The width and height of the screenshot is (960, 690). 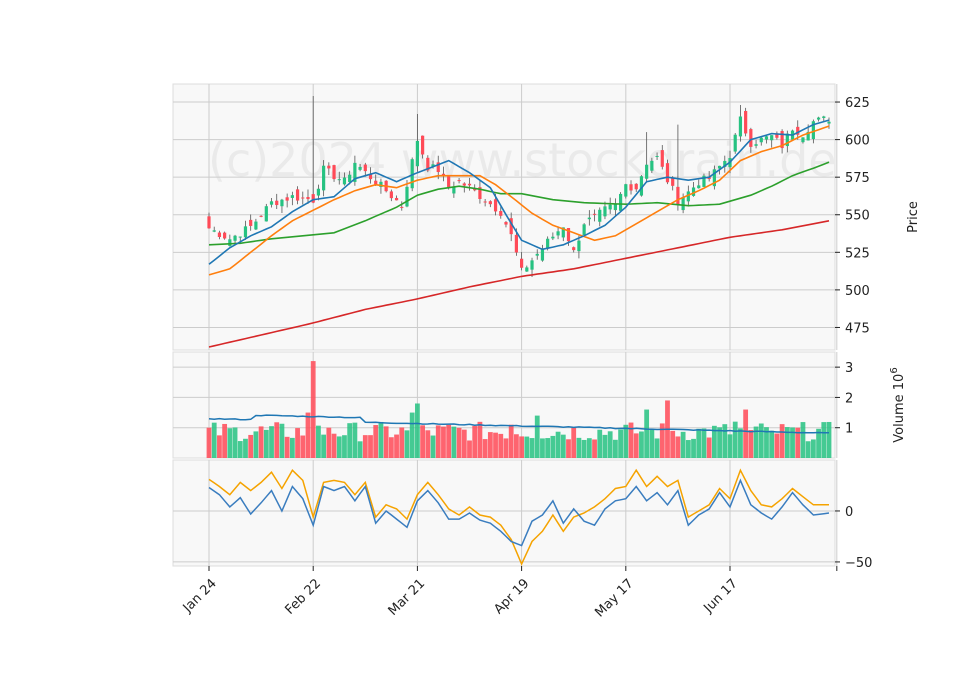 I want to click on volume-panel: 1 2 3 Volume 106, so click(x=539, y=405).